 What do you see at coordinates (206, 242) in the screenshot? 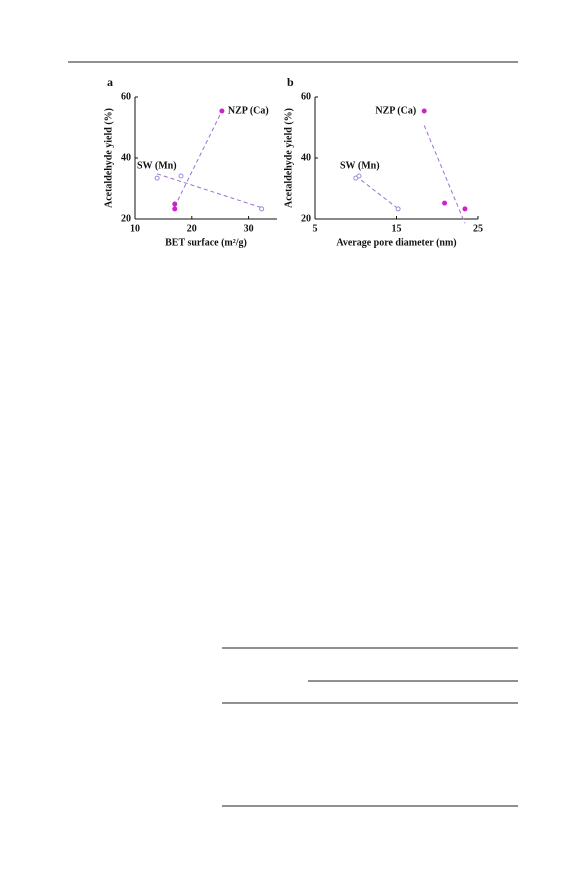
I see `x-axis-label: BET surface (m²/g)` at bounding box center [206, 242].